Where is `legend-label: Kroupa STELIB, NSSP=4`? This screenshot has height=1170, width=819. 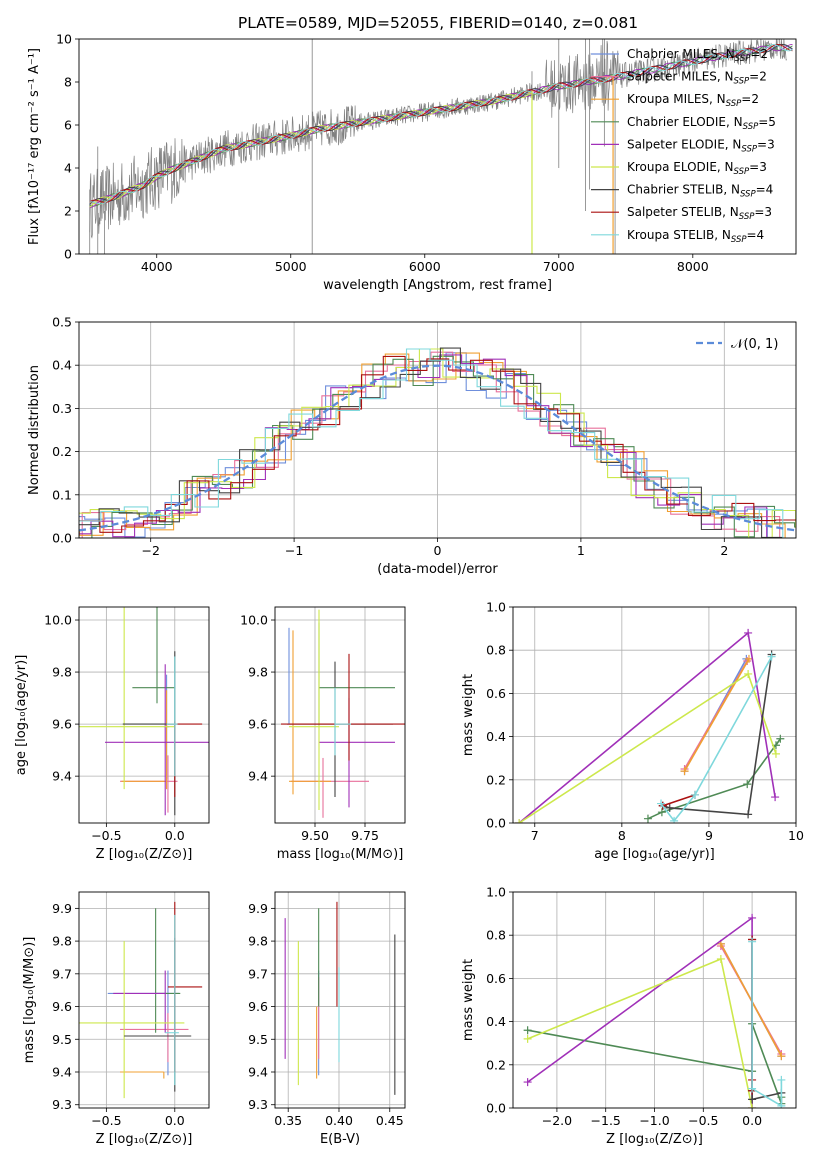
legend-label: Kroupa STELIB, NSSP=4 is located at coordinates (695, 236).